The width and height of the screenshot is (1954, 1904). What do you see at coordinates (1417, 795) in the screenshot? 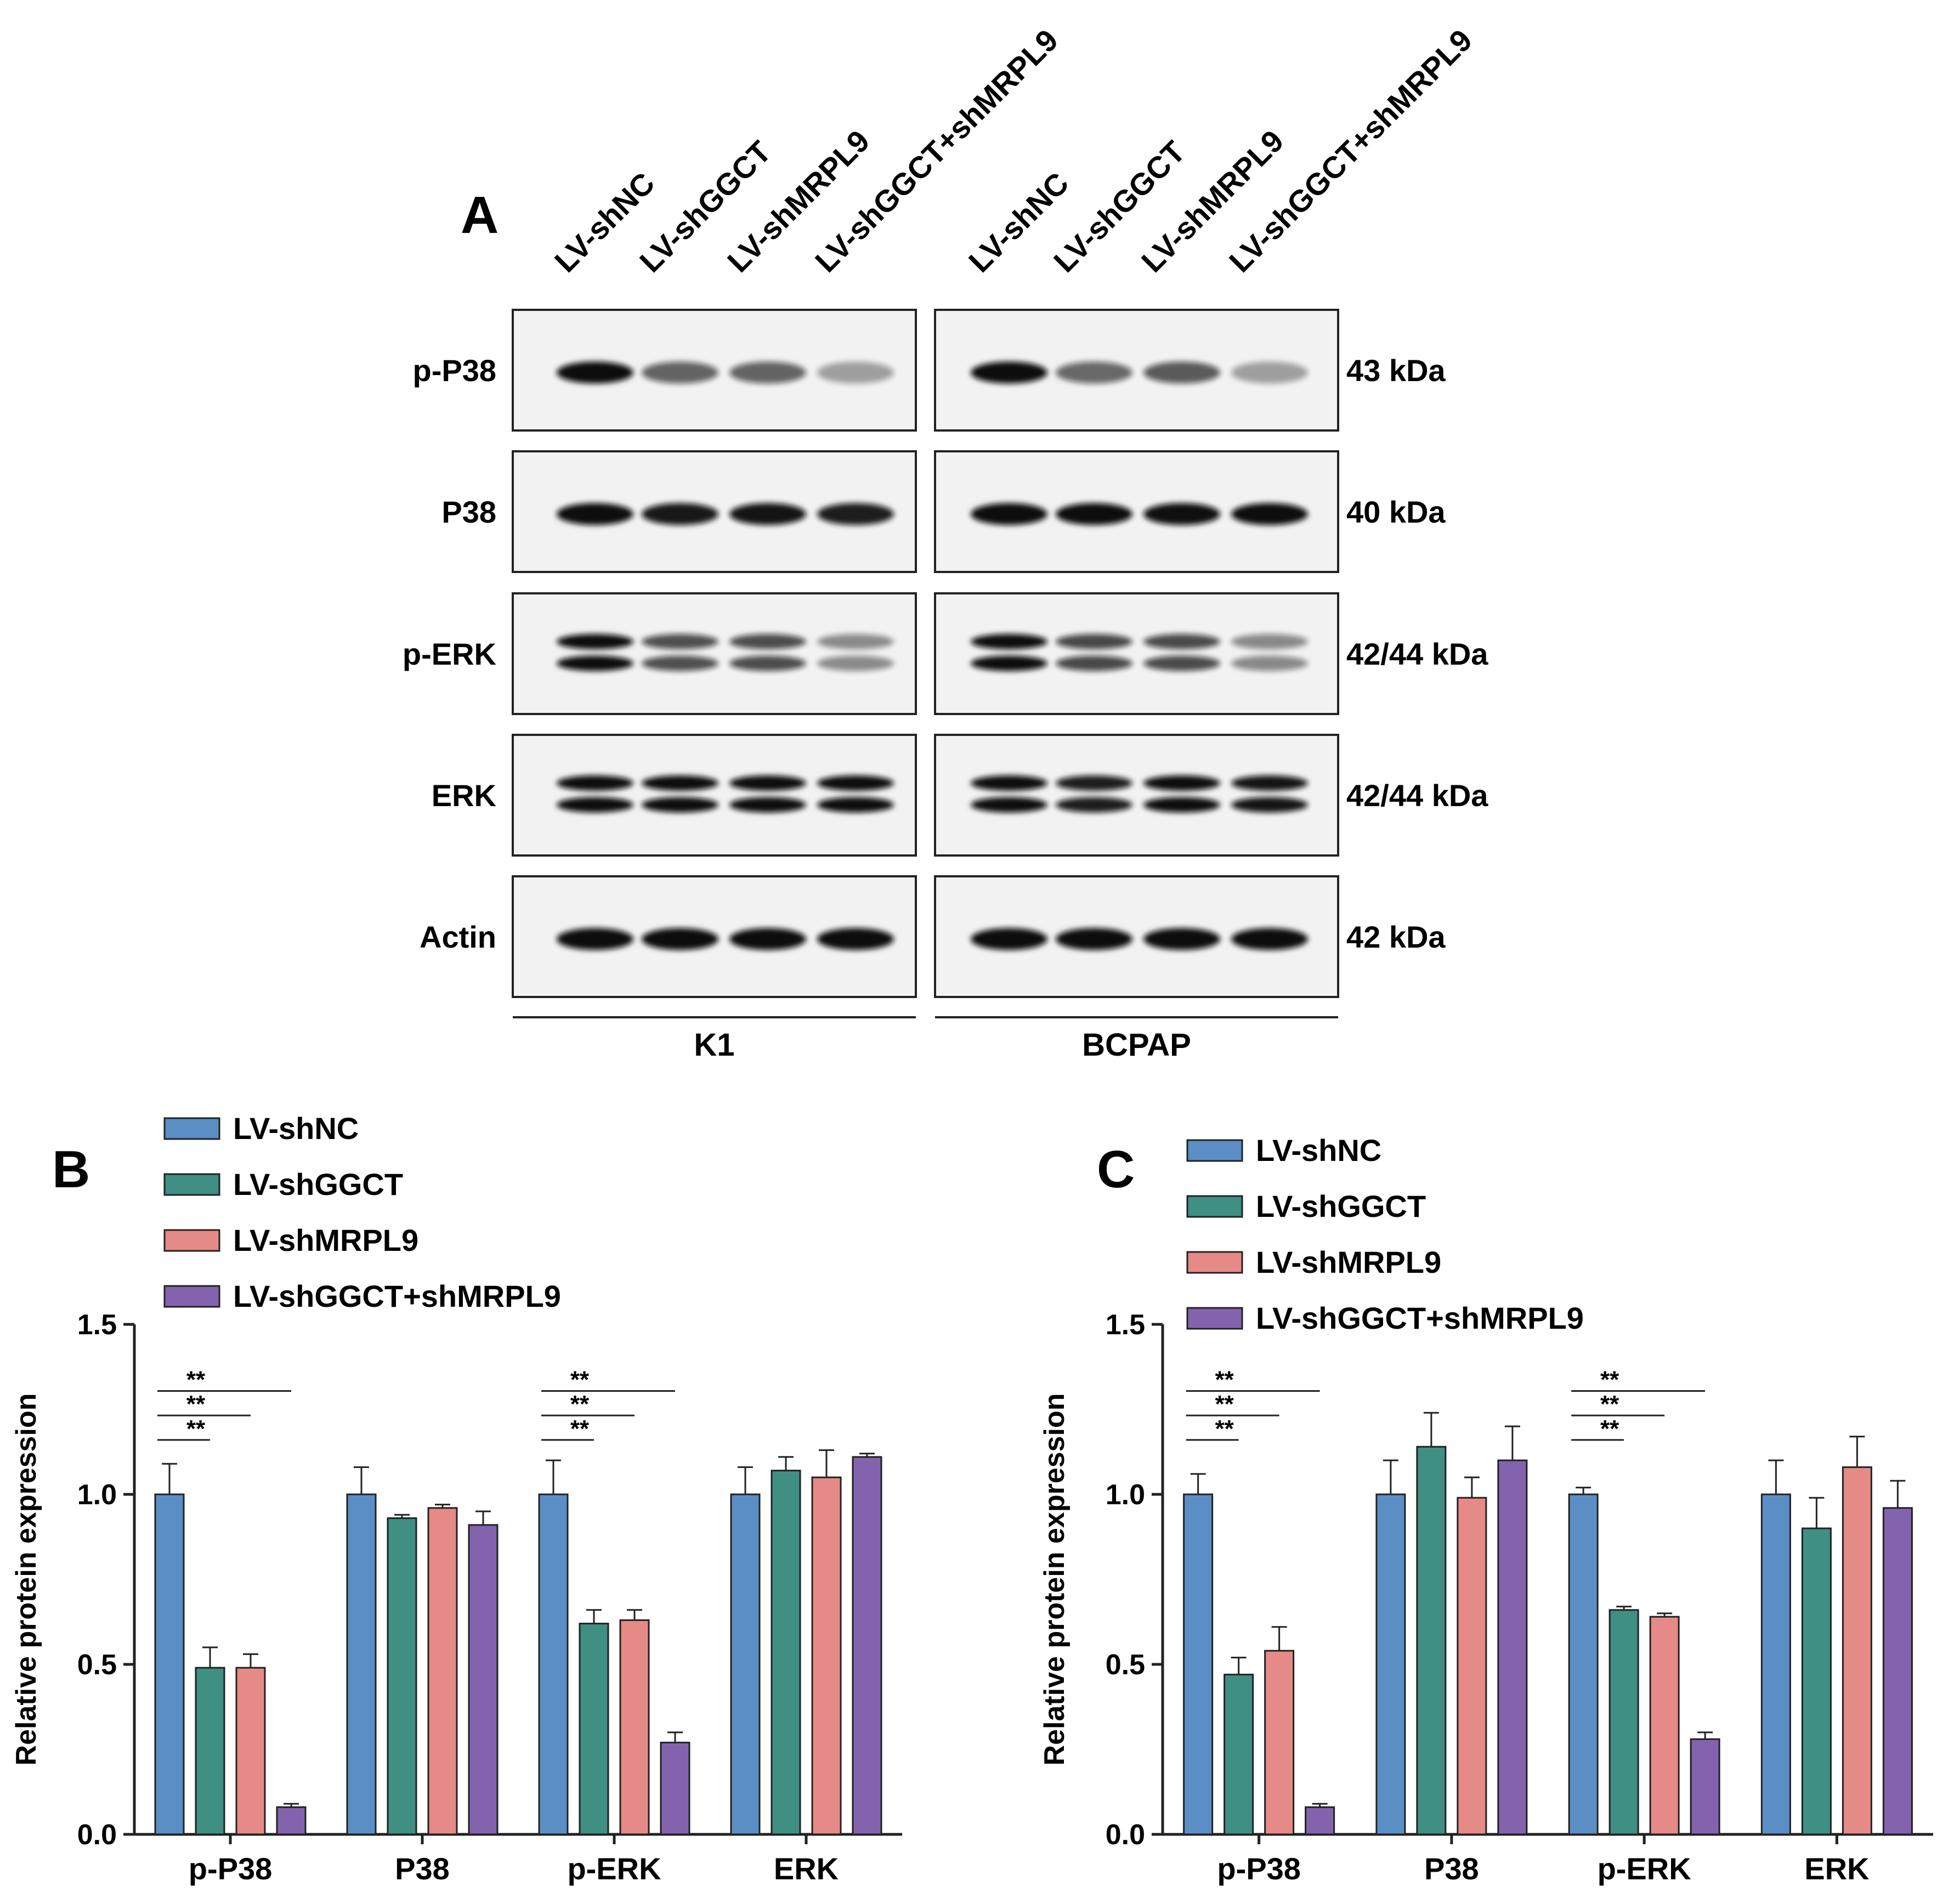
I see `molecular-weight-label: 42/44 kDa` at bounding box center [1417, 795].